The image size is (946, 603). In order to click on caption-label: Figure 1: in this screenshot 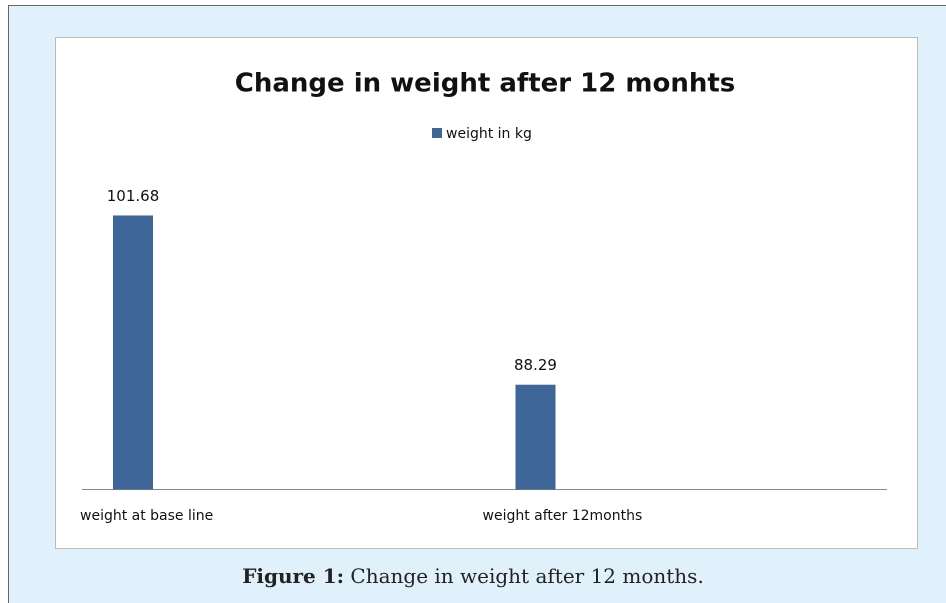, I will do `click(293, 576)`.